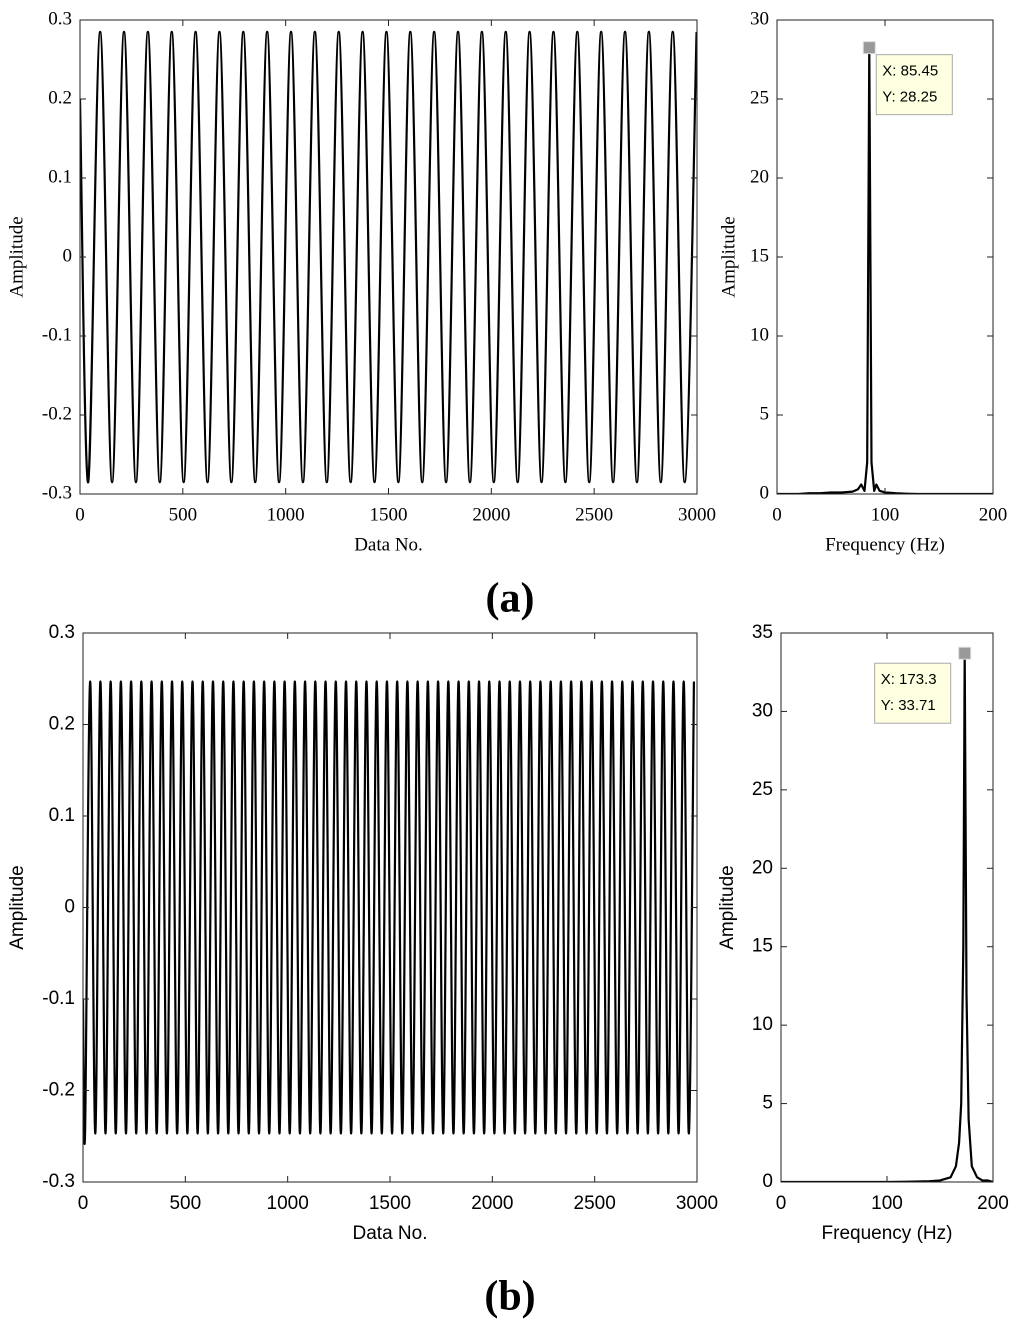  What do you see at coordinates (509, 1297) in the screenshot?
I see `panel-label: (b)` at bounding box center [509, 1297].